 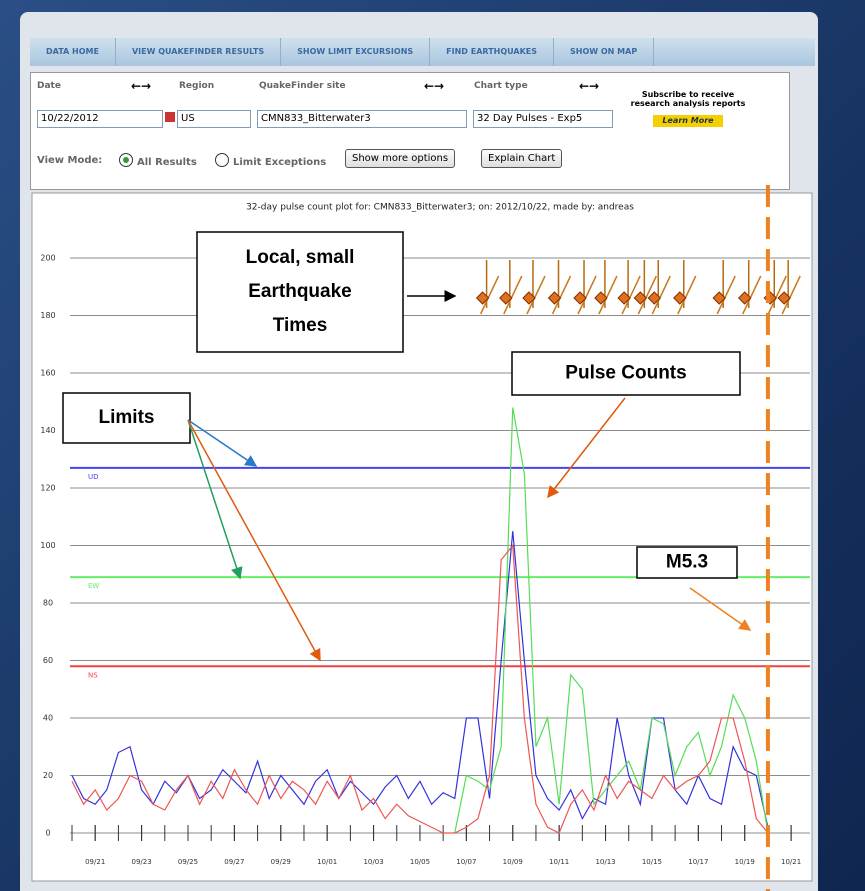 What do you see at coordinates (652, 862) in the screenshot?
I see `x-tick-label: 10/15` at bounding box center [652, 862].